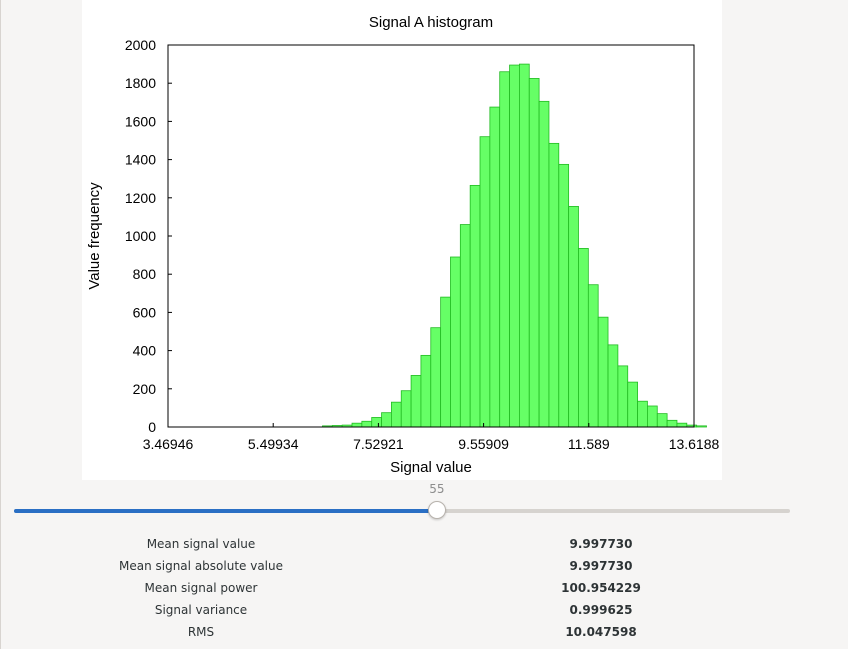 The width and height of the screenshot is (848, 649). What do you see at coordinates (424, 633) in the screenshot?
I see `stat-row-rms: RMS 10.047598` at bounding box center [424, 633].